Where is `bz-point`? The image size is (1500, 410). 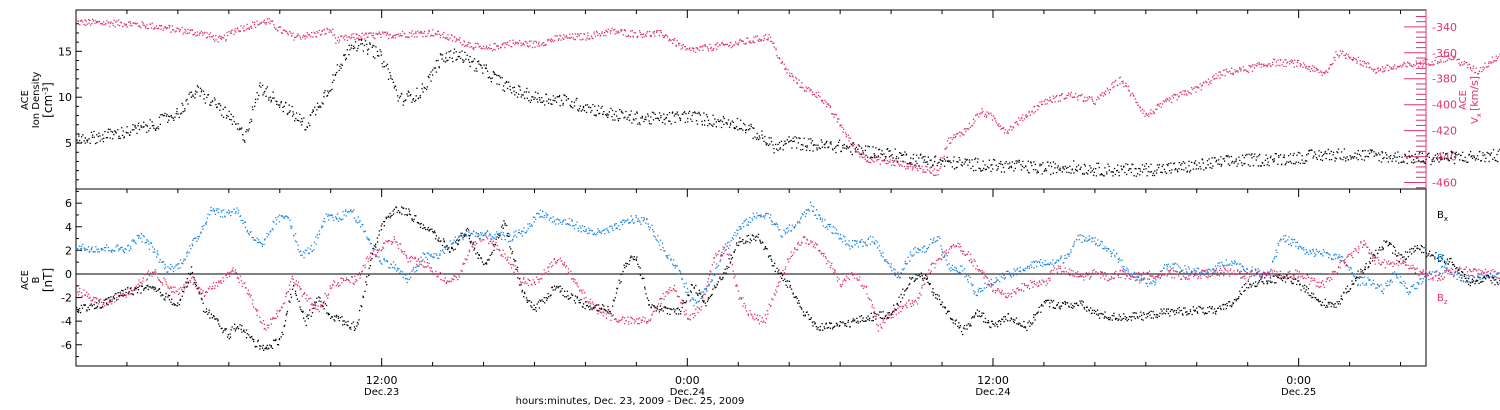 bz-point is located at coordinates (90, 297).